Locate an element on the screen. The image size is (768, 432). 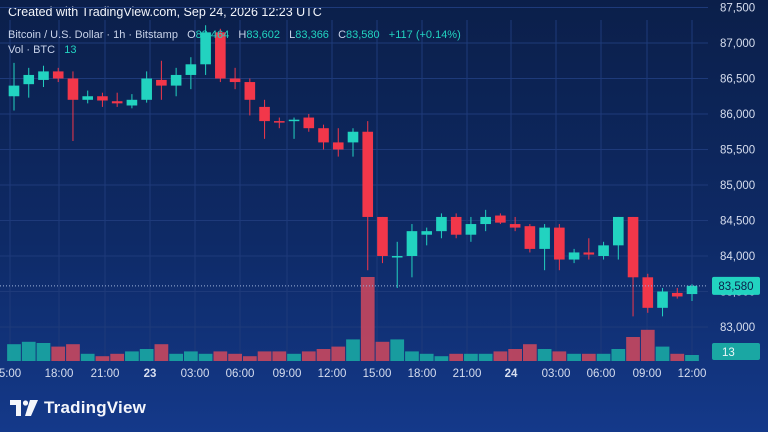
tradingview-logo: TradingView is located at coordinates (78, 408).